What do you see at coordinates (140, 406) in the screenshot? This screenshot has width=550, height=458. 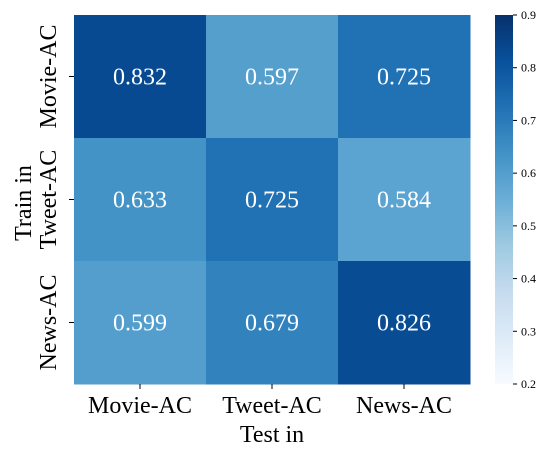 I see `x-tick-label: Movie-AC` at bounding box center [140, 406].